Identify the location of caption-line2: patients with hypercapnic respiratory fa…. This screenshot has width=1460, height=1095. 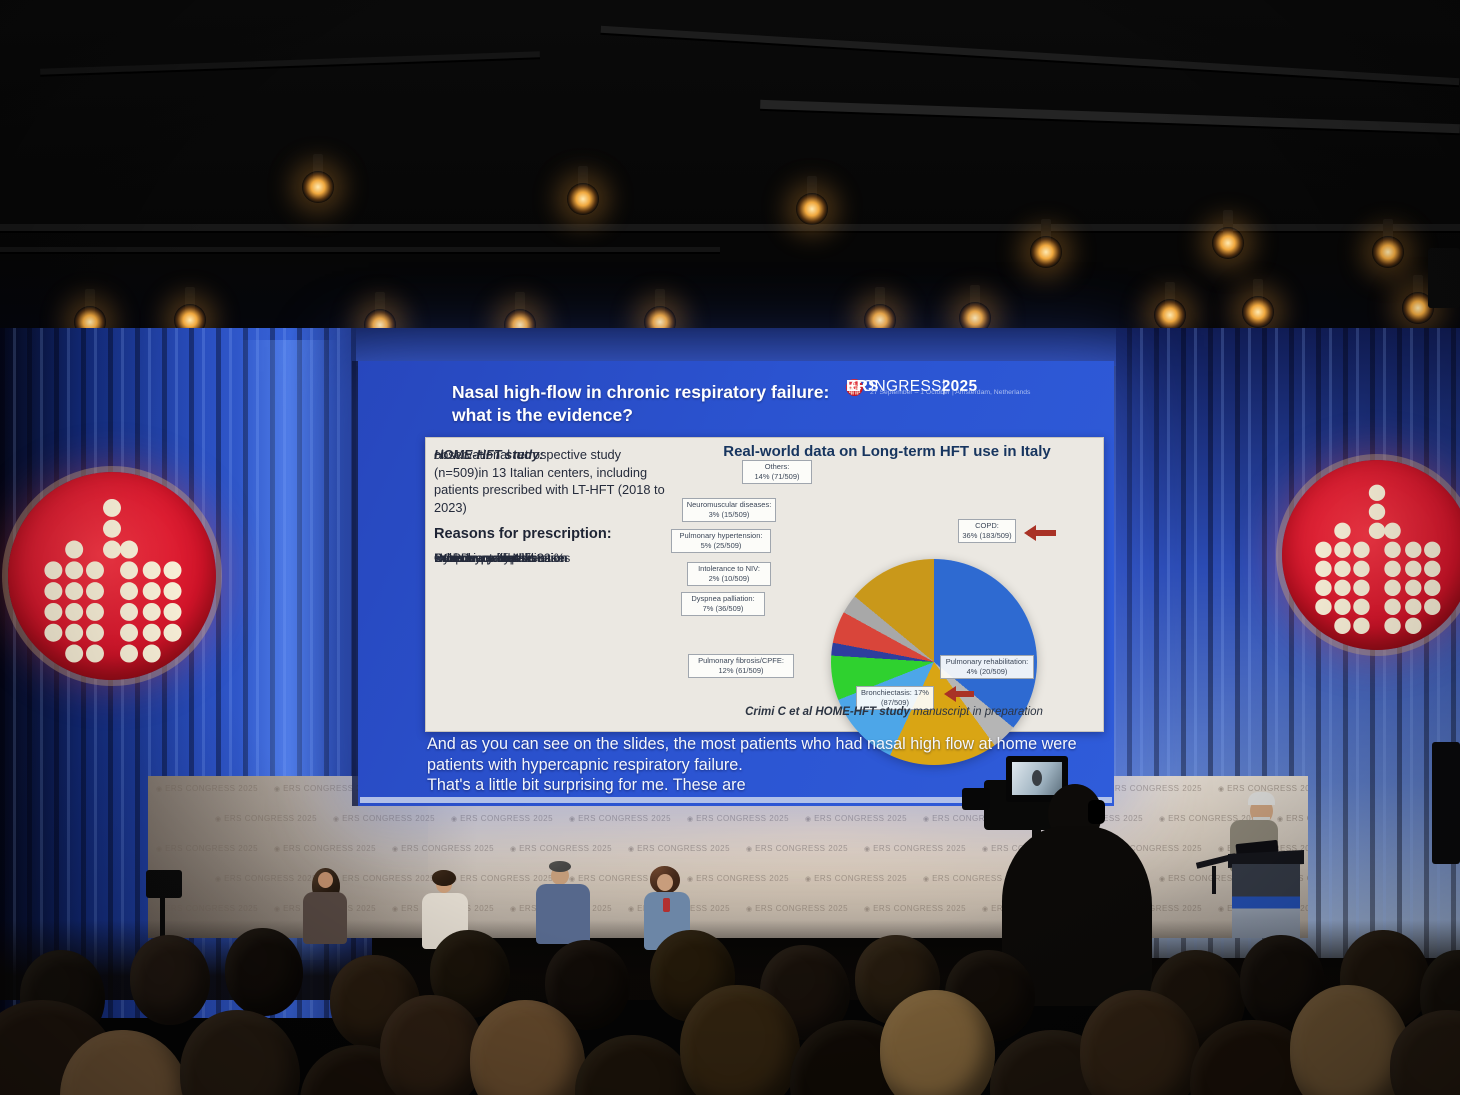
(585, 764).